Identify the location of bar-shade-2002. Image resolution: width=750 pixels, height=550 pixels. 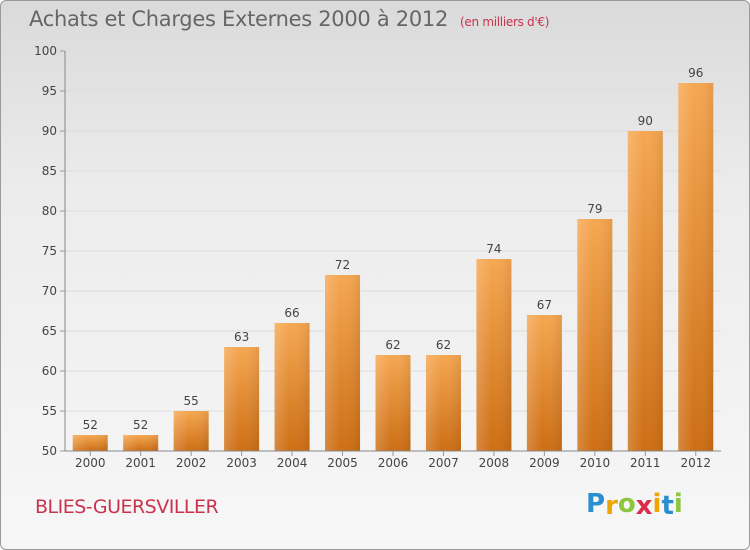
(191, 431).